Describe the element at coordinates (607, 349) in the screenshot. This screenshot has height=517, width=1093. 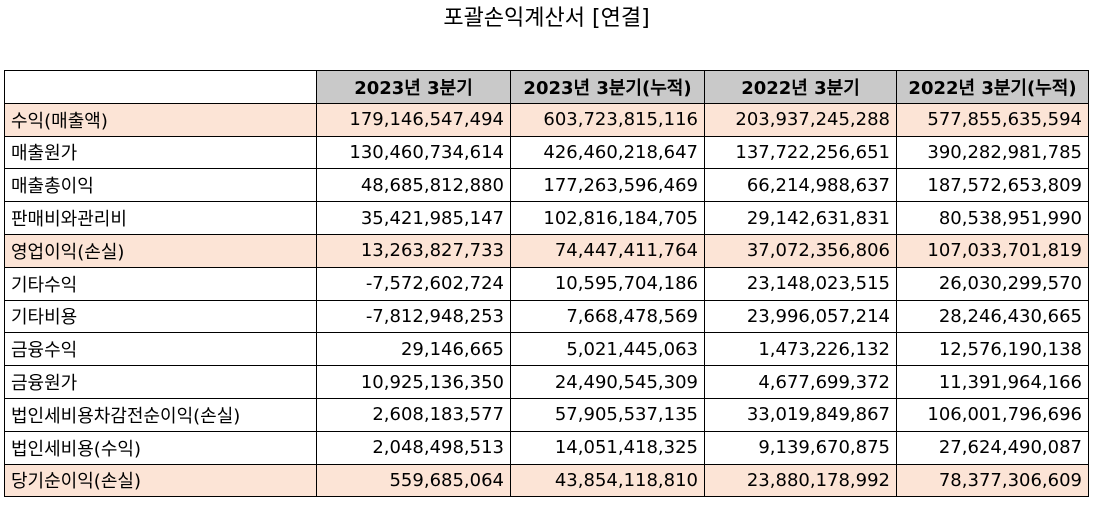
I see `value-cell: 5,021,445,063` at that location.